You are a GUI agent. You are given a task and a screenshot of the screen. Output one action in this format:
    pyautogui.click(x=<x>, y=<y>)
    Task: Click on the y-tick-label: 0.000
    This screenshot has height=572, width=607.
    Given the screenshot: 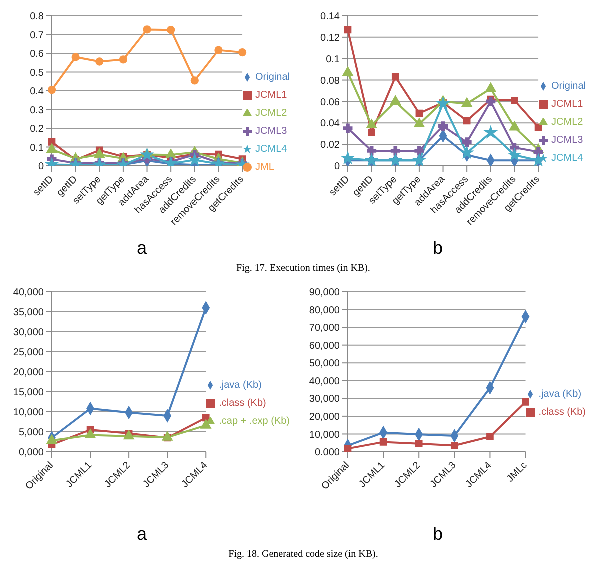 What is the action you would take?
    pyautogui.click(x=327, y=453)
    